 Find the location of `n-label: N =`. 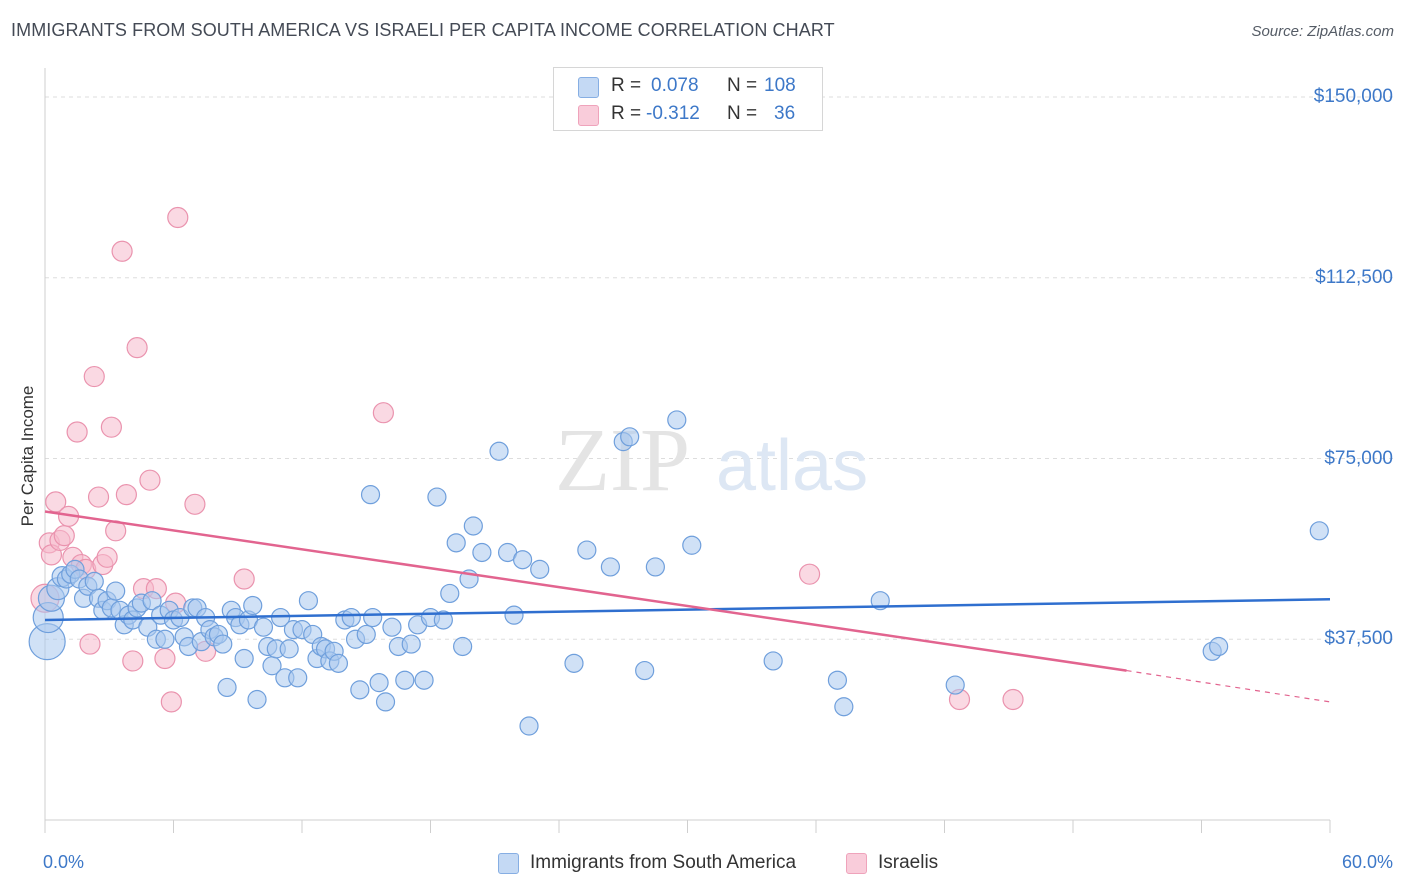

n-label: N = is located at coordinates (742, 113).